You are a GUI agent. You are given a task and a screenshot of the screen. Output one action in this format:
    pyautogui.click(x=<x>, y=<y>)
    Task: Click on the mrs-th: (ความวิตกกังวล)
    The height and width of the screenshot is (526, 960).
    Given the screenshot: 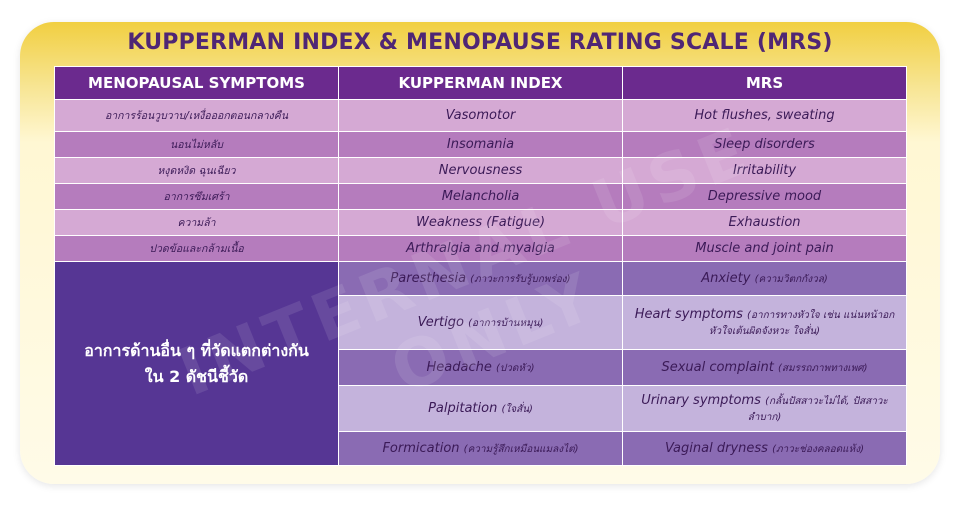 What is the action you would take?
    pyautogui.click(x=791, y=279)
    